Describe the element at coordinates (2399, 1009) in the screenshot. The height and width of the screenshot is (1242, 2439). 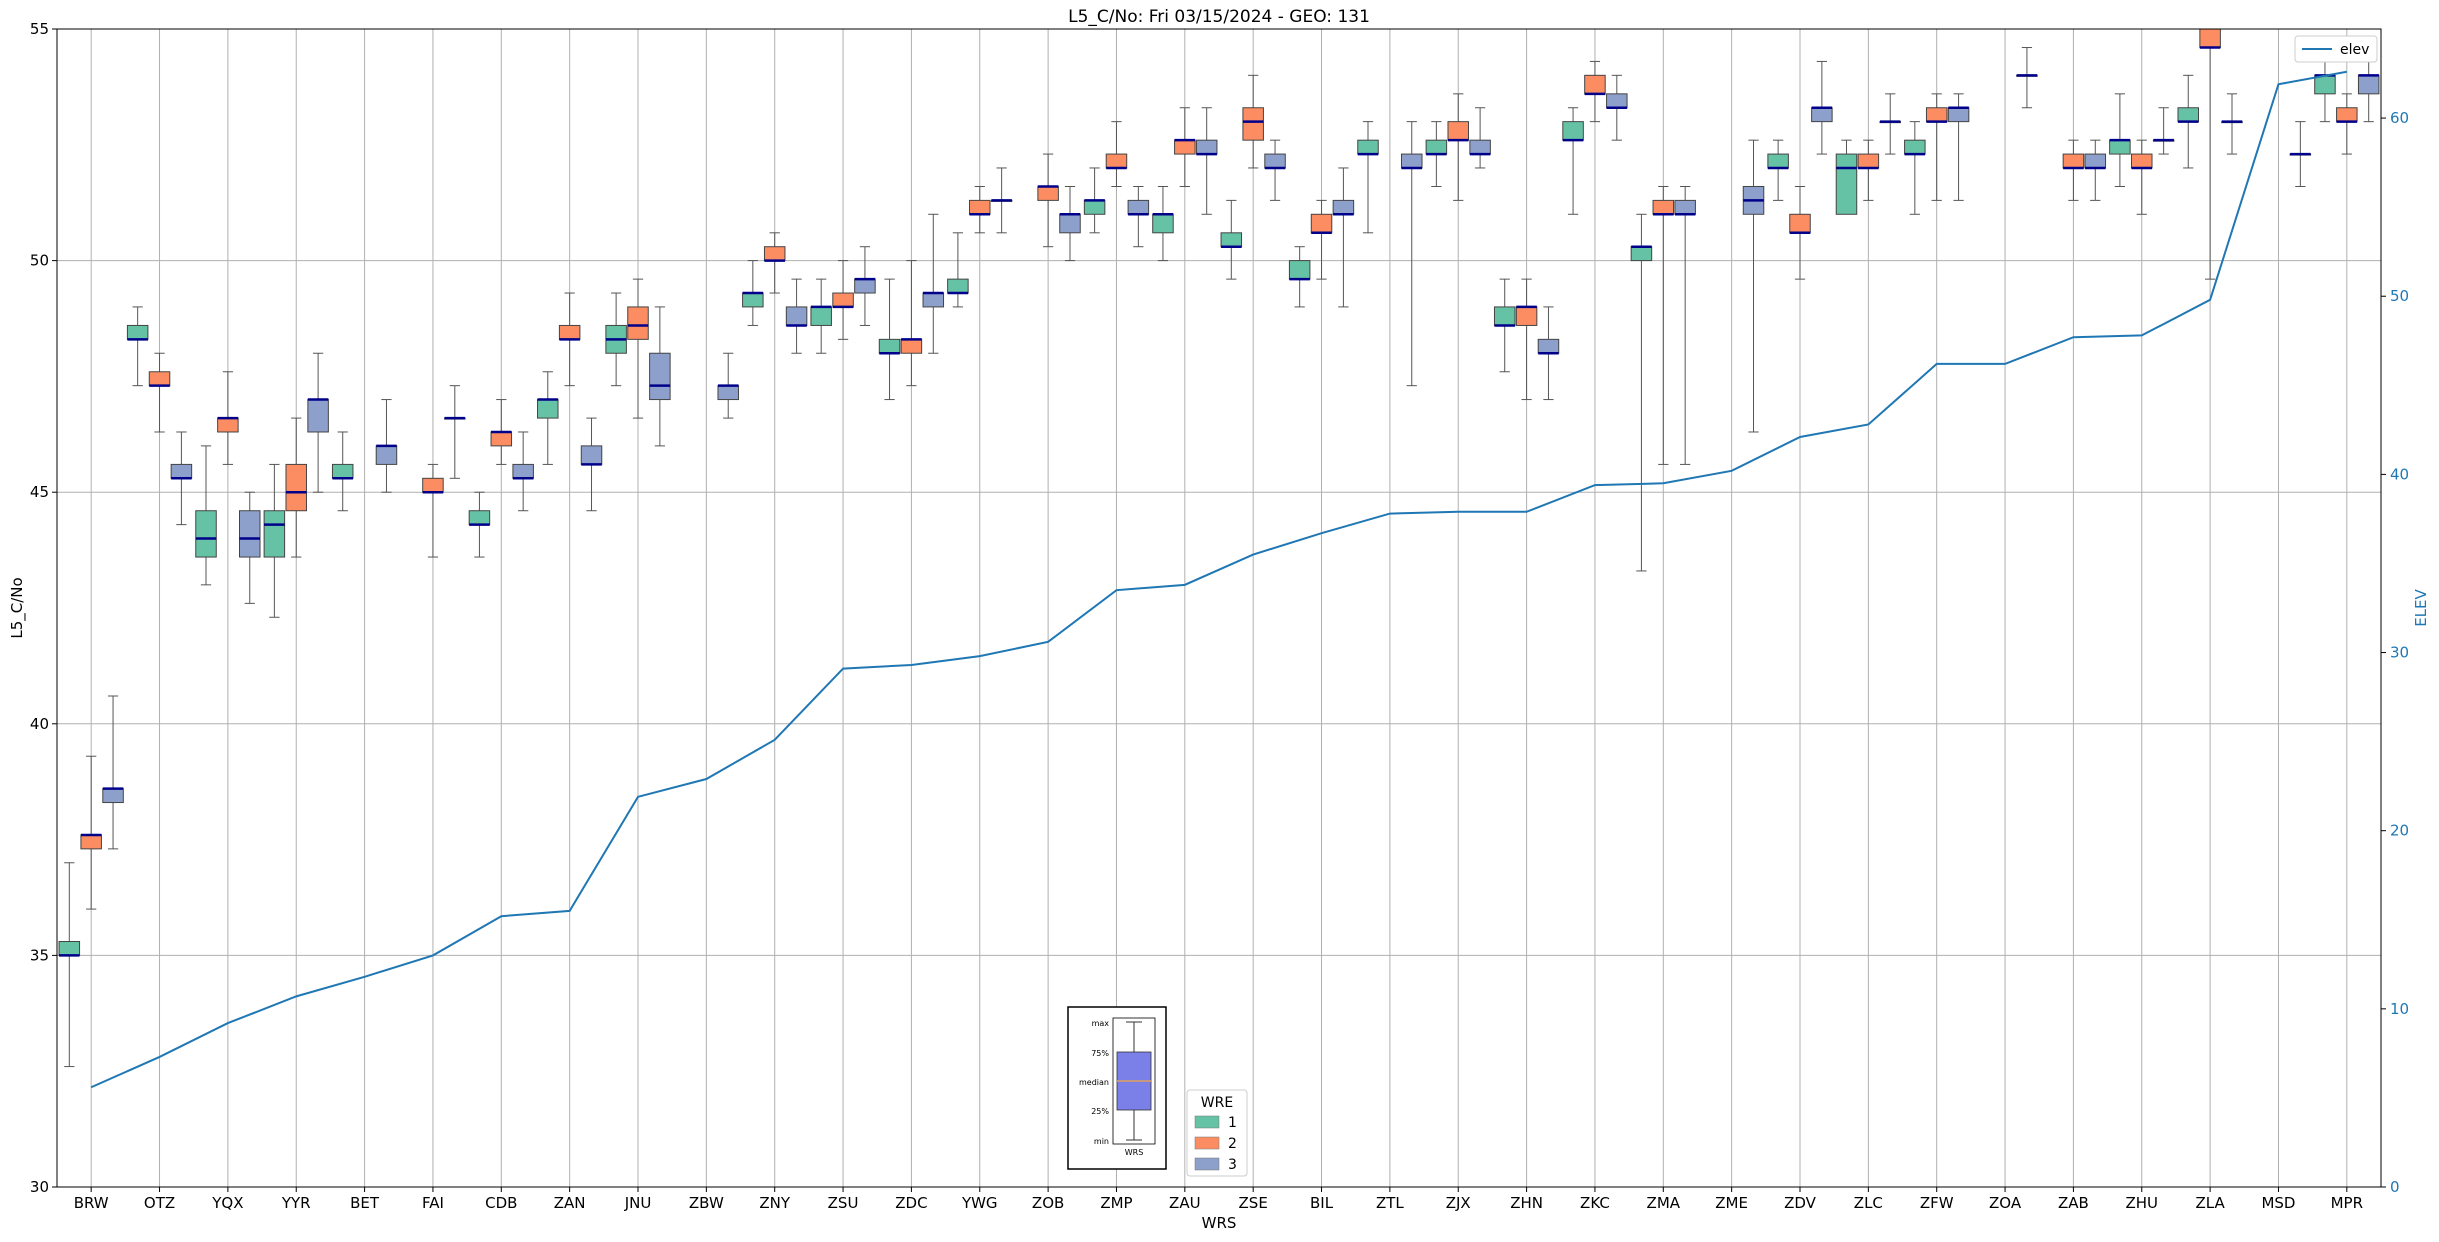
I see `y-right-tick-label: 10` at that location.